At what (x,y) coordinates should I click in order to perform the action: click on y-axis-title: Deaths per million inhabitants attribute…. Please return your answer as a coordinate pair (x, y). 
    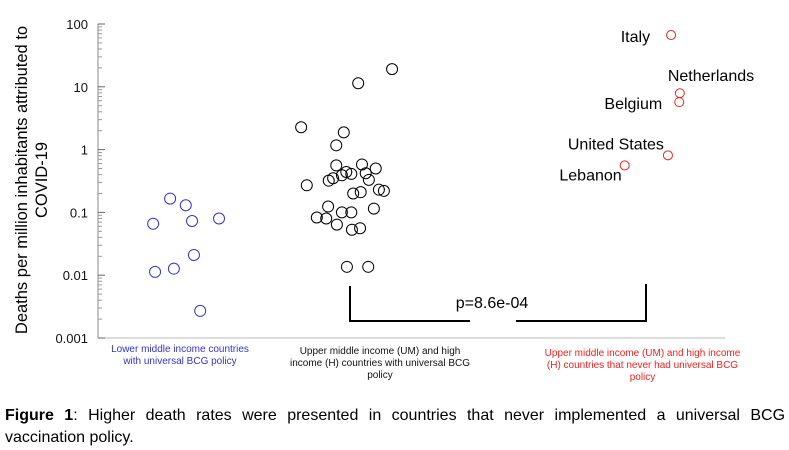
    Looking at the image, I should click on (32, 180).